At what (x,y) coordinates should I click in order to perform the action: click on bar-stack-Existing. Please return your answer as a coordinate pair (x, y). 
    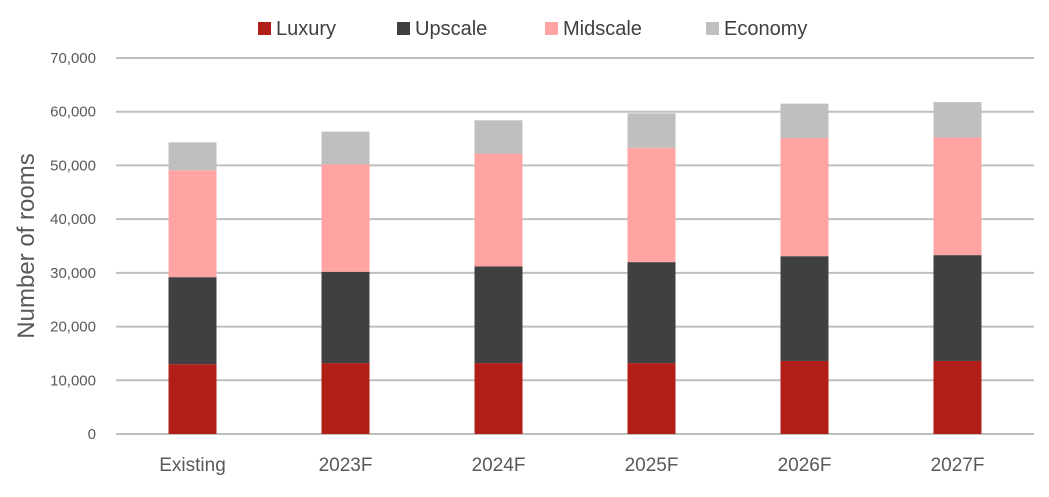
    Looking at the image, I should click on (192, 288).